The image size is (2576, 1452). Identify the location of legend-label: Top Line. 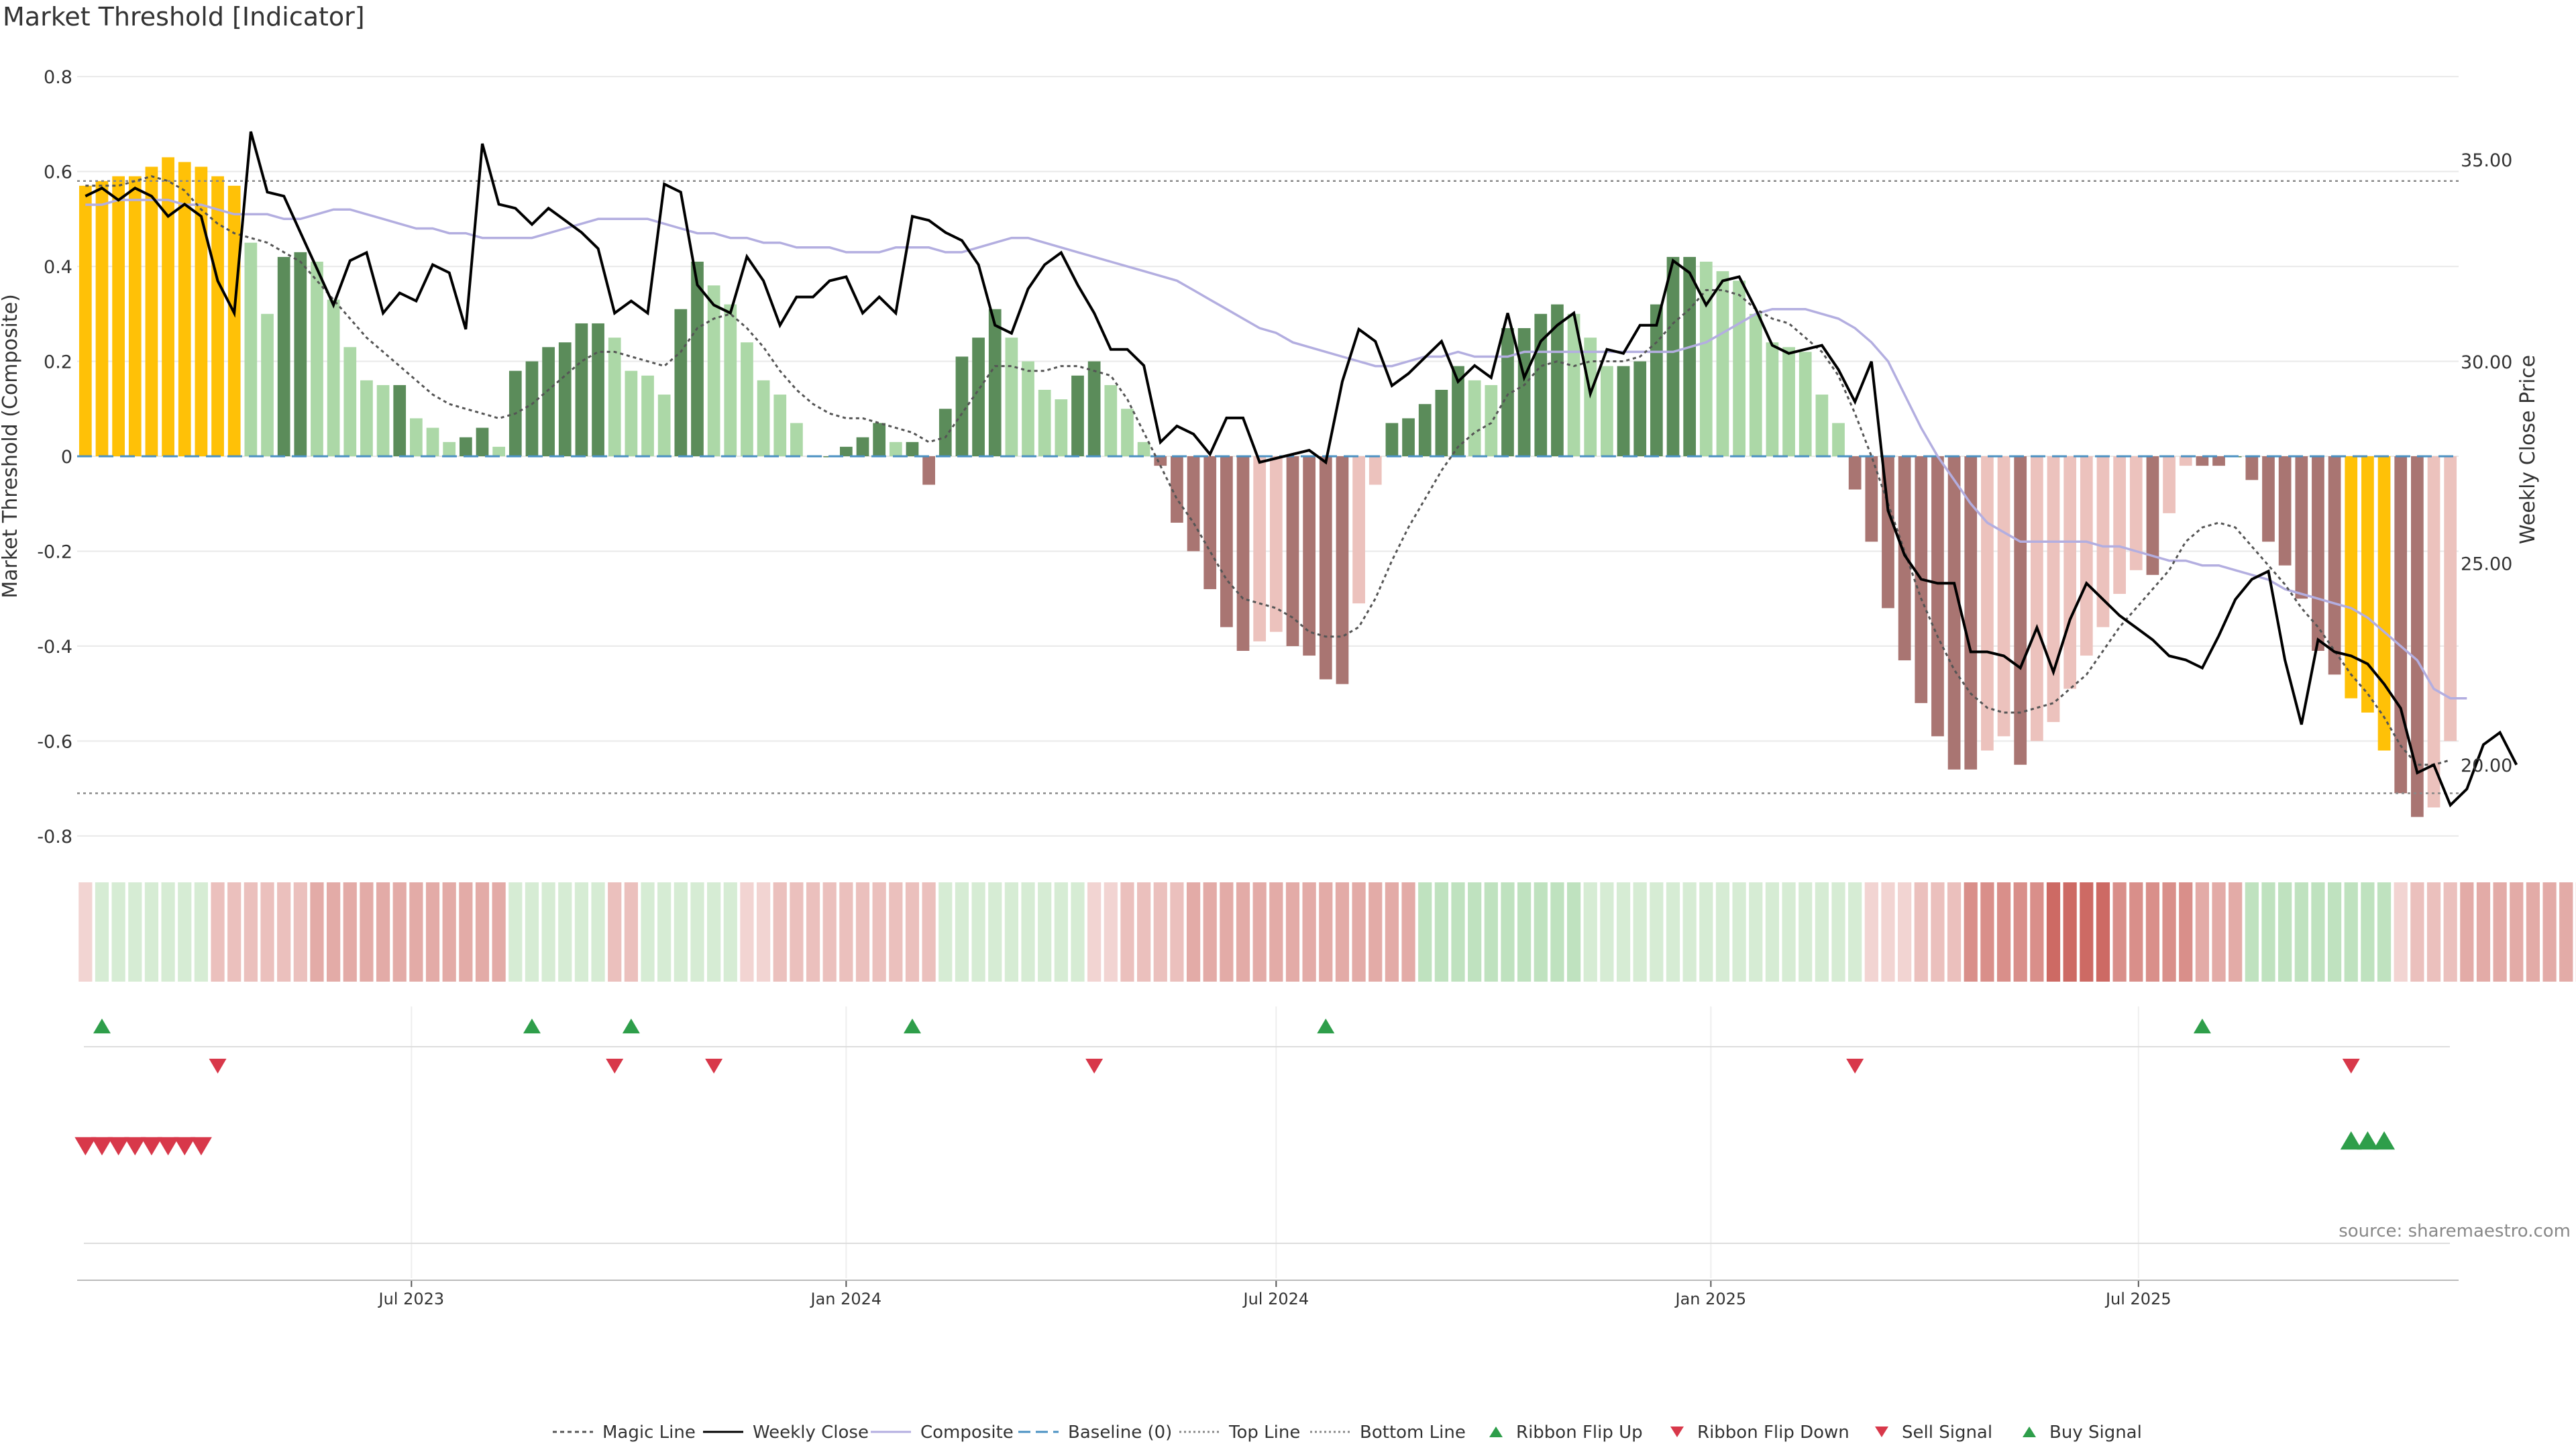
(1264, 1433).